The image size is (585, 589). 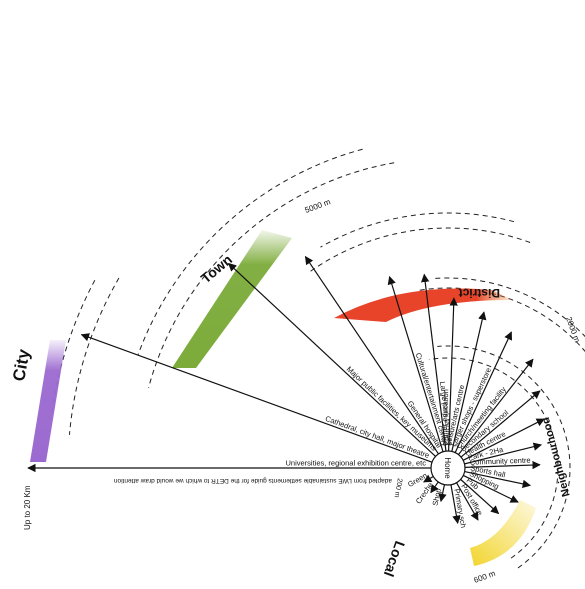 What do you see at coordinates (232, 299) in the screenshot?
I see `town-band` at bounding box center [232, 299].